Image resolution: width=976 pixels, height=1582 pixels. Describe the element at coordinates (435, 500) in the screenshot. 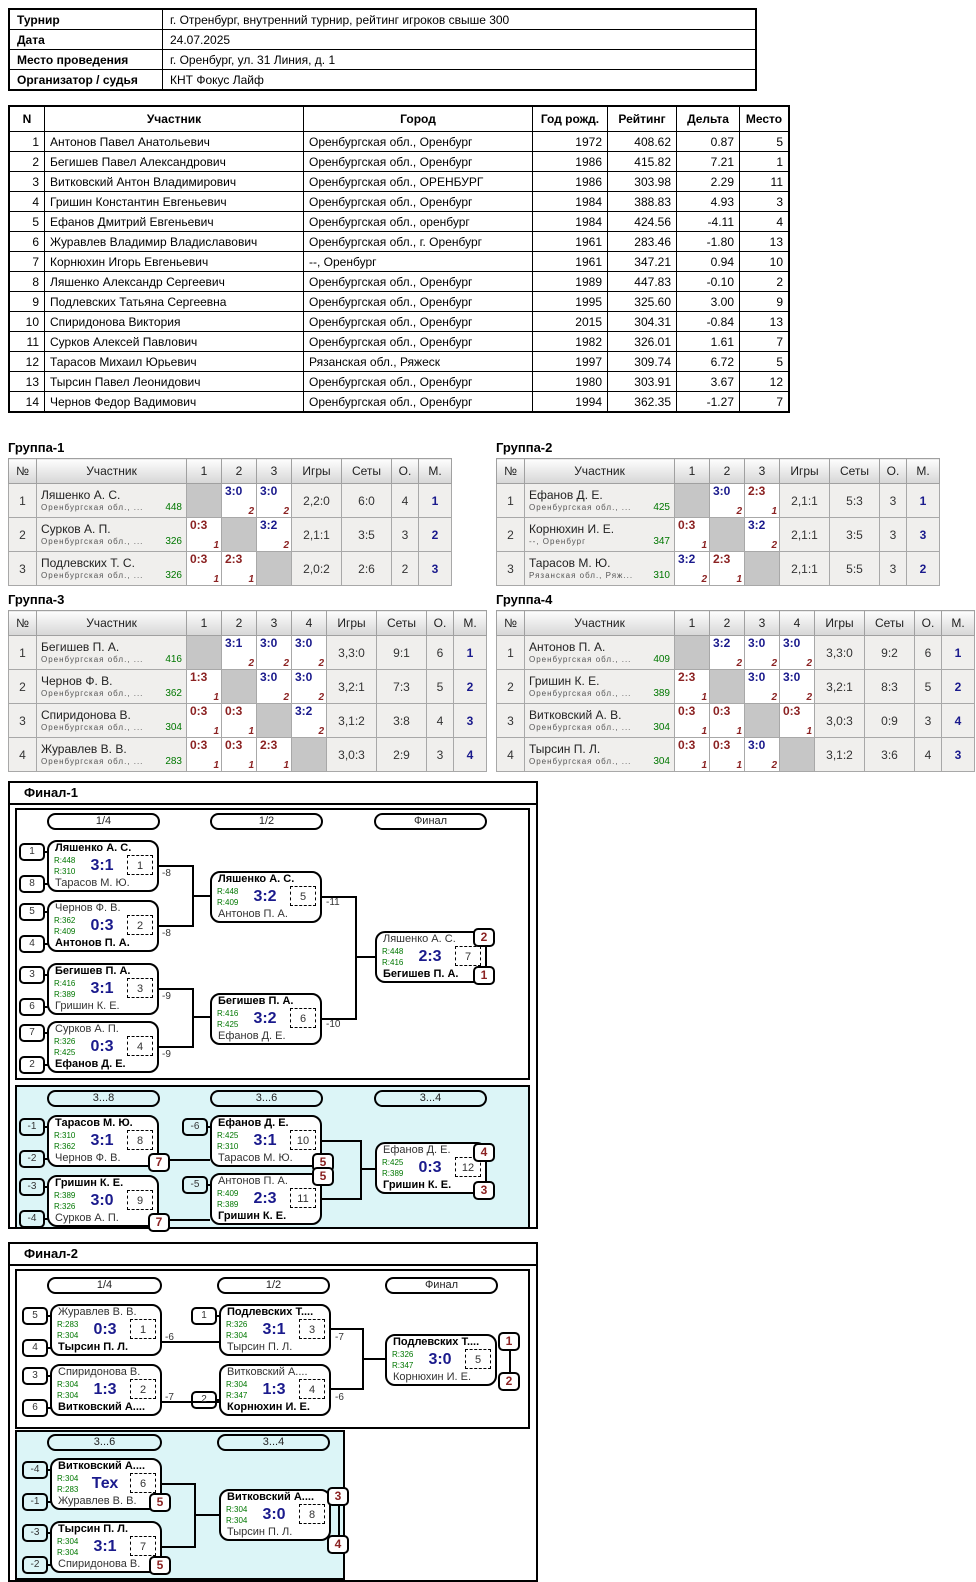

I see `group-place-cell: 1` at that location.